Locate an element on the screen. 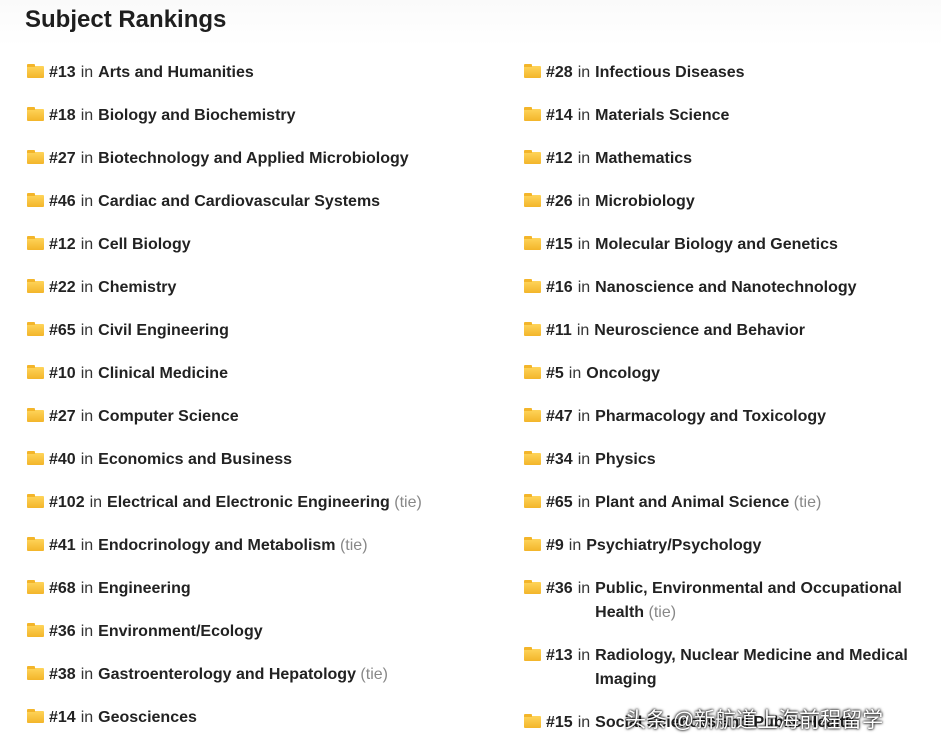  subject: Environment/Ecology is located at coordinates (180, 632).